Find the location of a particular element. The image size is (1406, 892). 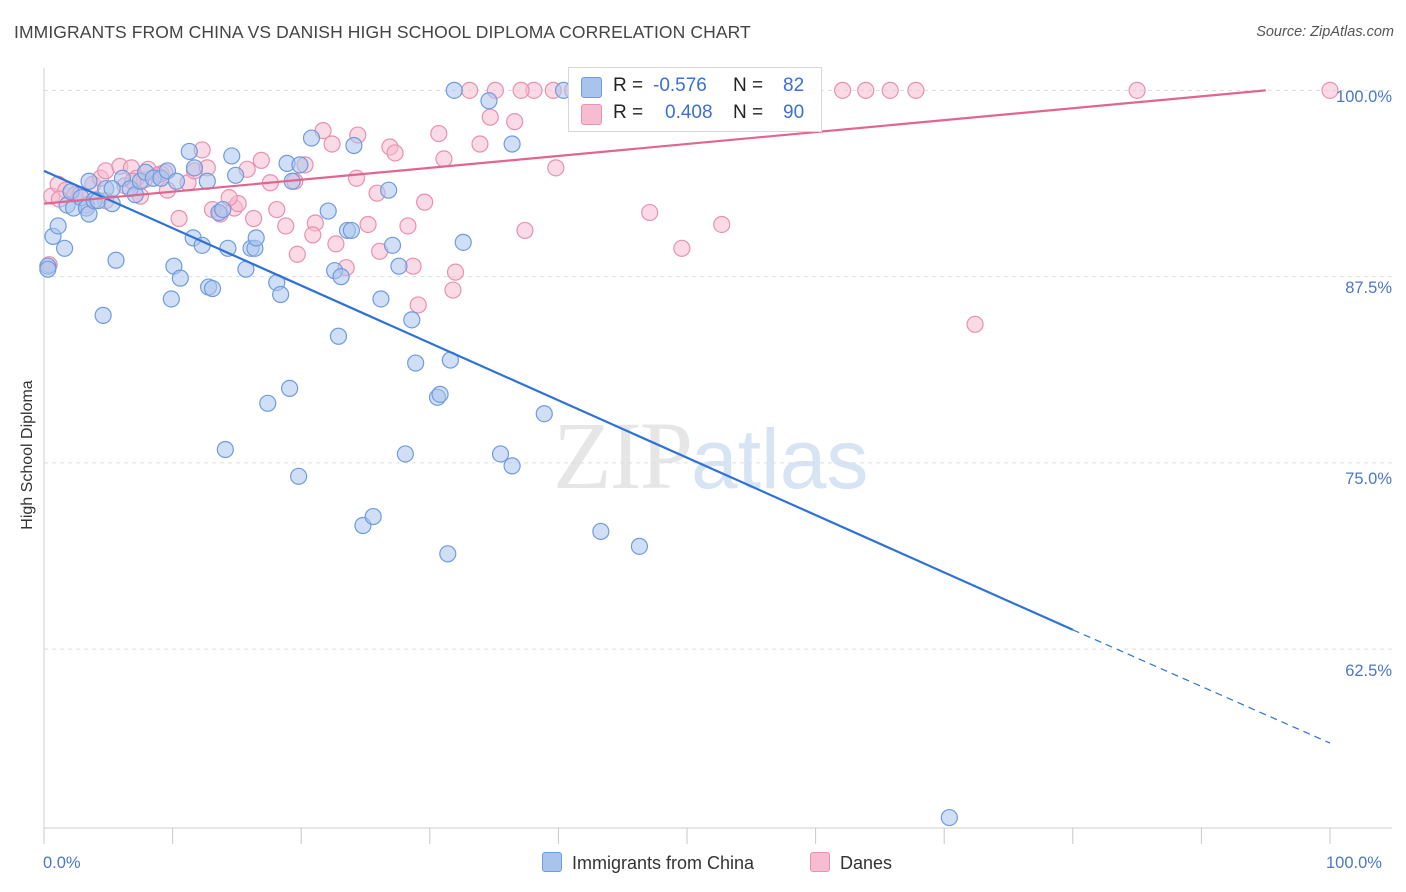

n-value: 82 is located at coordinates (794, 85).